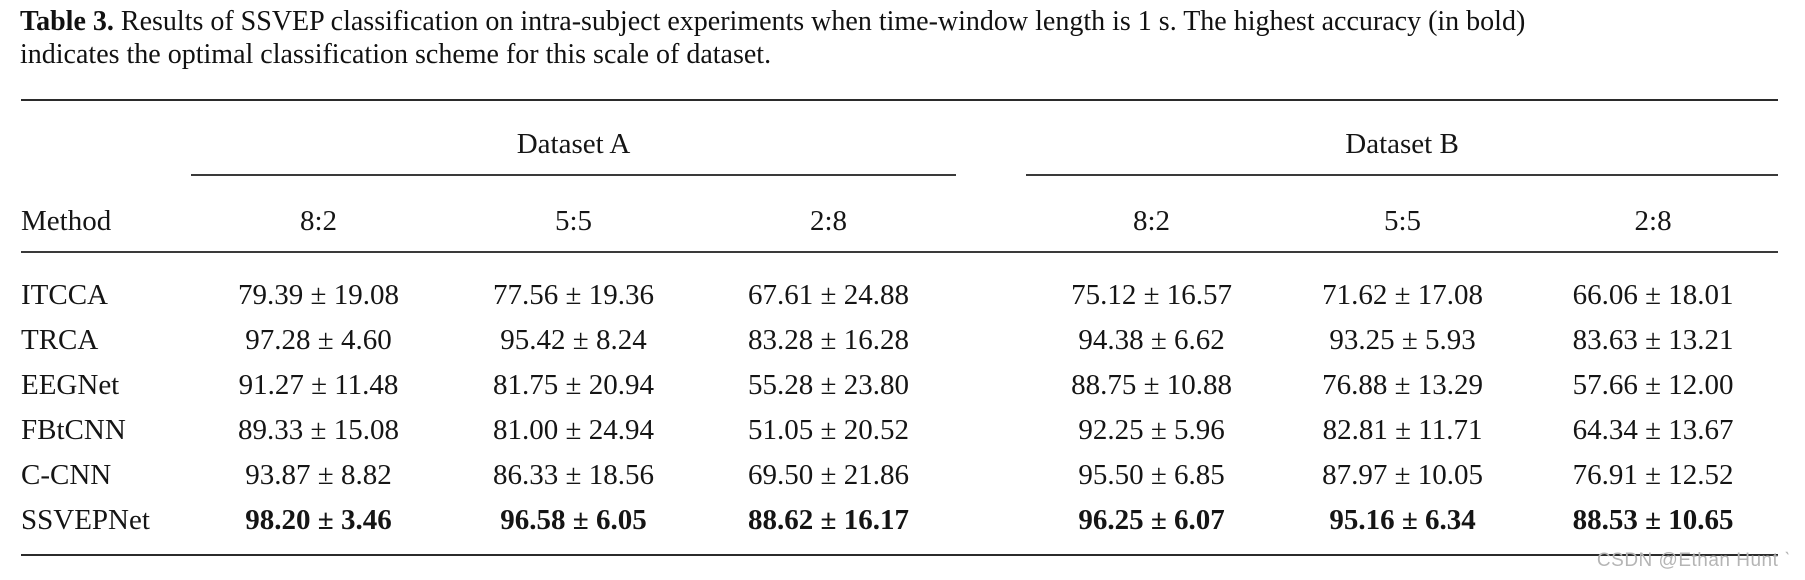  What do you see at coordinates (1402, 474) in the screenshot?
I see `value-cell: 87.97 ± 10.05` at bounding box center [1402, 474].